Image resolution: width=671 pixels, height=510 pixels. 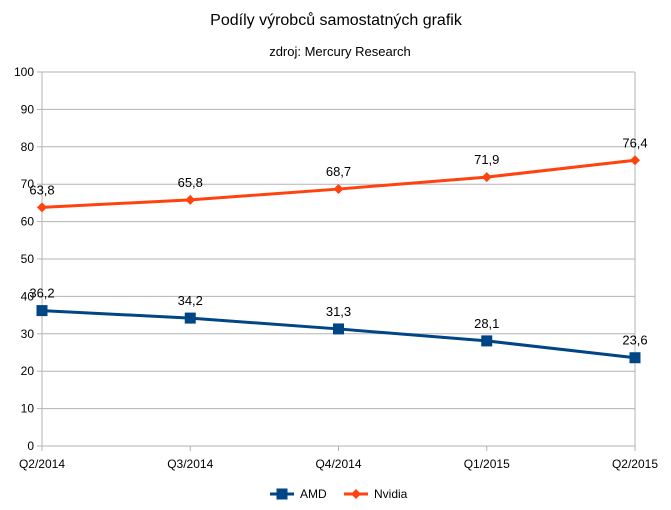 What do you see at coordinates (487, 464) in the screenshot?
I see `x-tick-label: Q1/2015` at bounding box center [487, 464].